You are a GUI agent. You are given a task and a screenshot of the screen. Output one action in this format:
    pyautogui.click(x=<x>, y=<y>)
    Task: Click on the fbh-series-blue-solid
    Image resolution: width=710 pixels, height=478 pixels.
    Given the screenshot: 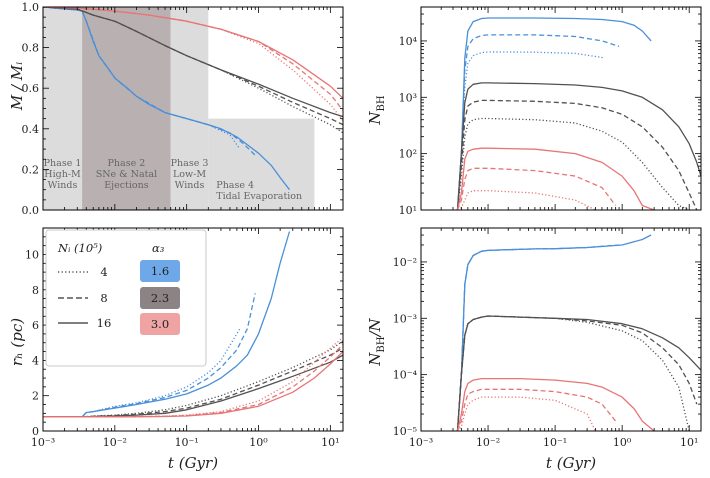 What is the action you would take?
    pyautogui.click(x=554, y=332)
    